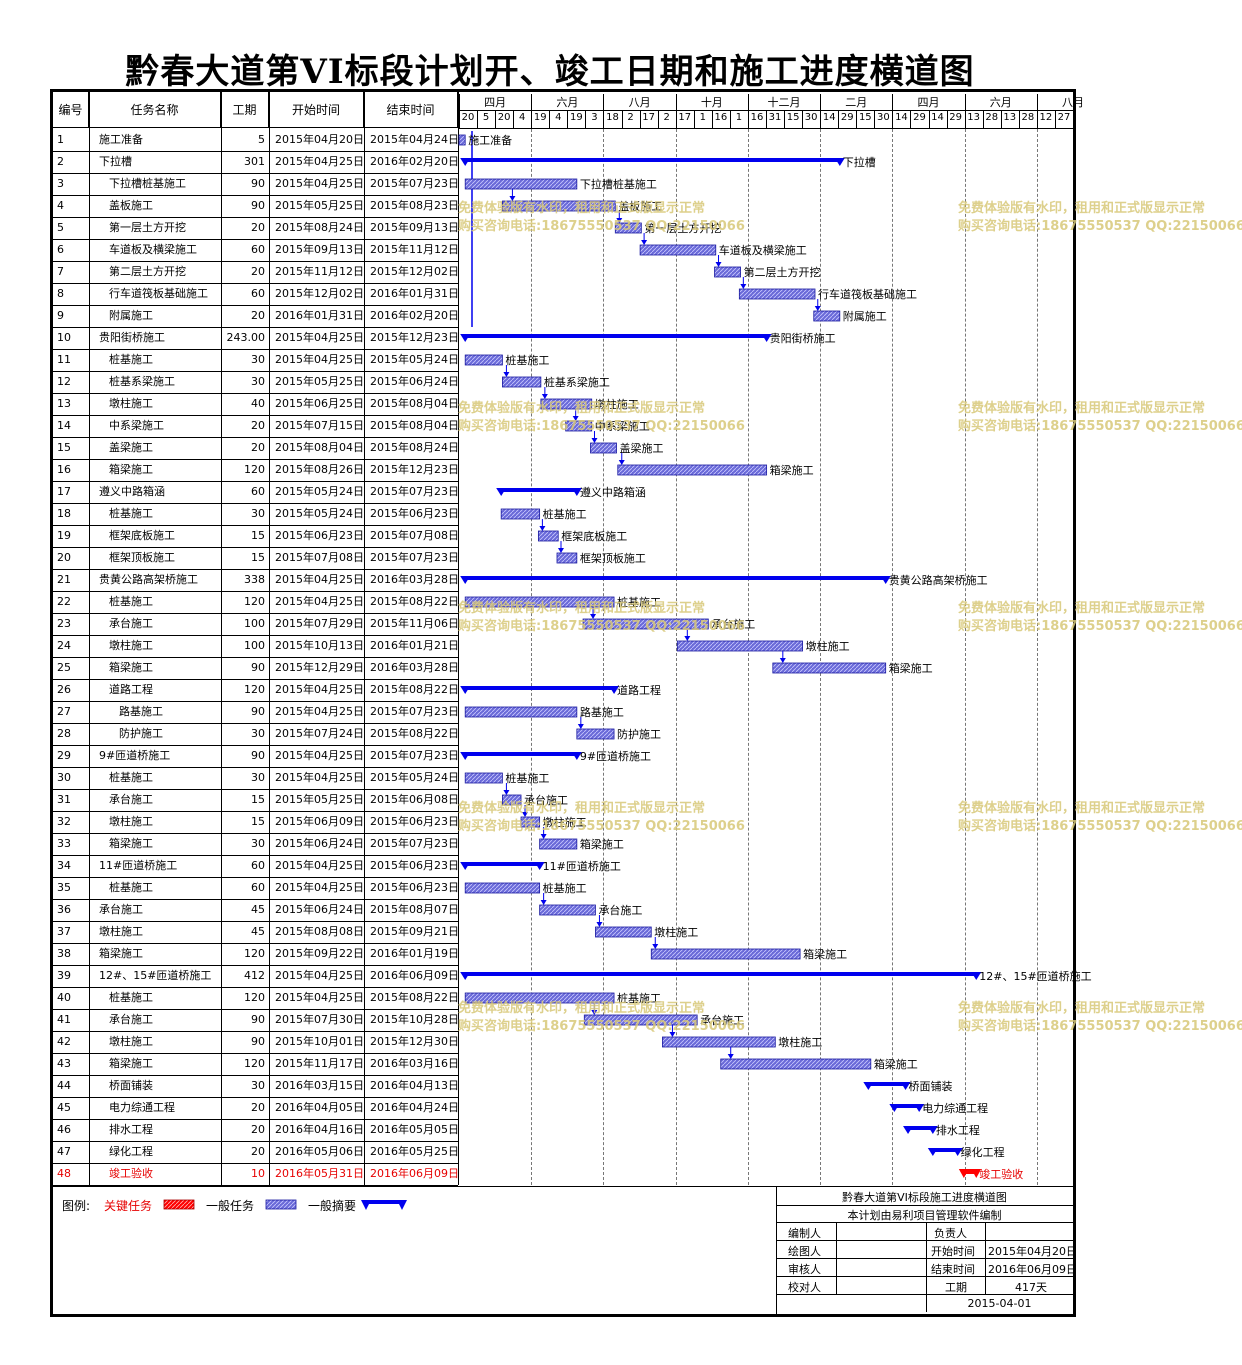 This screenshot has width=1242, height=1365. Describe the element at coordinates (128, 1206) in the screenshot. I see `legend-critical-label: 关键任务` at that location.